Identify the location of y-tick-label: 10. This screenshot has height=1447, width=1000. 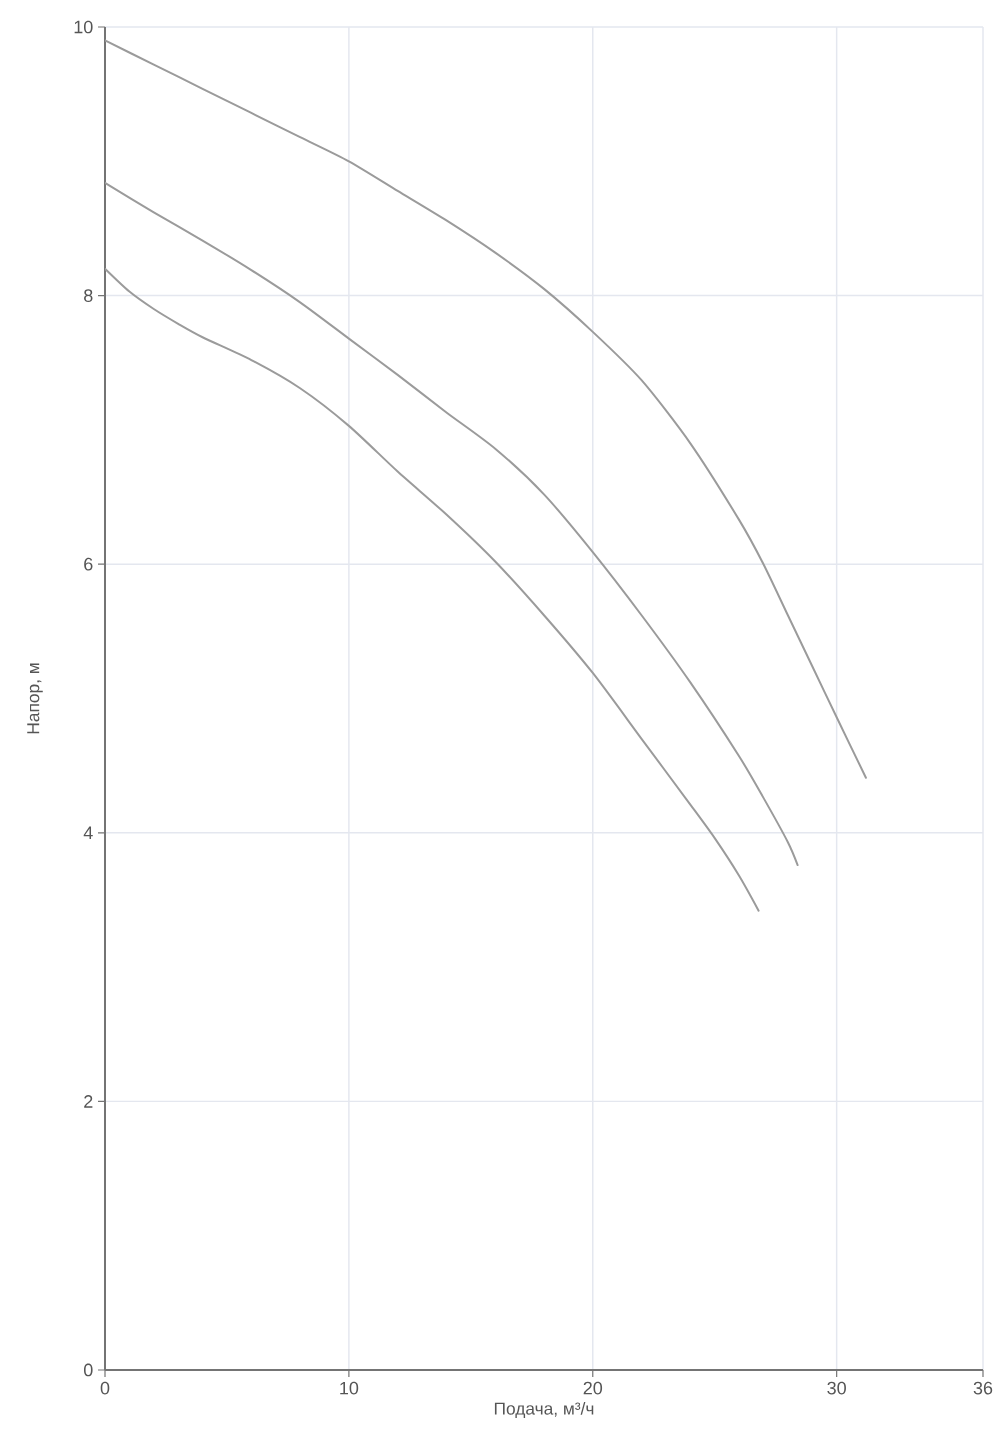
(83, 27).